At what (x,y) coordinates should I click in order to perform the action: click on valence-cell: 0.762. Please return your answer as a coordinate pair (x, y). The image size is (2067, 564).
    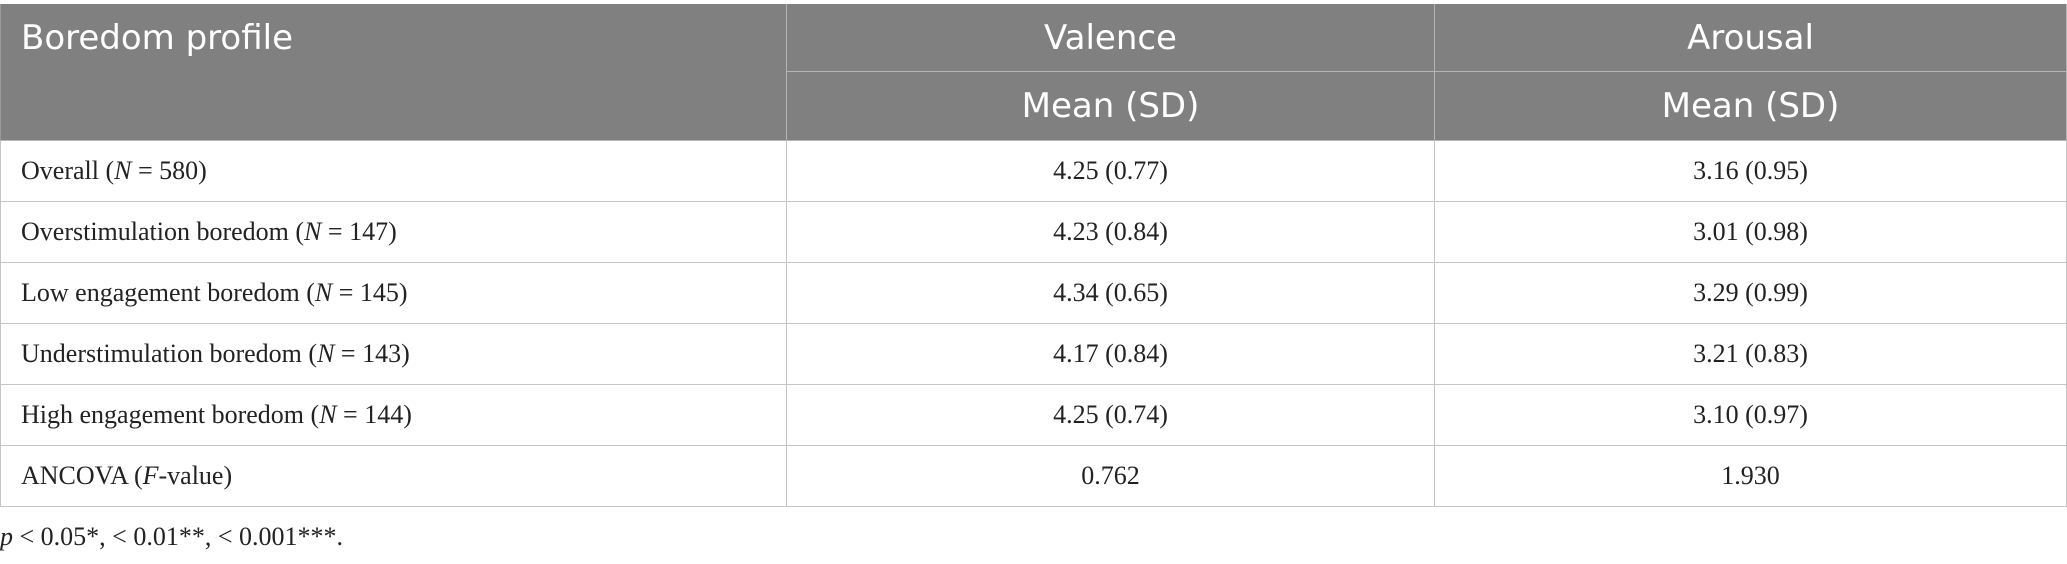
    Looking at the image, I should click on (1110, 476).